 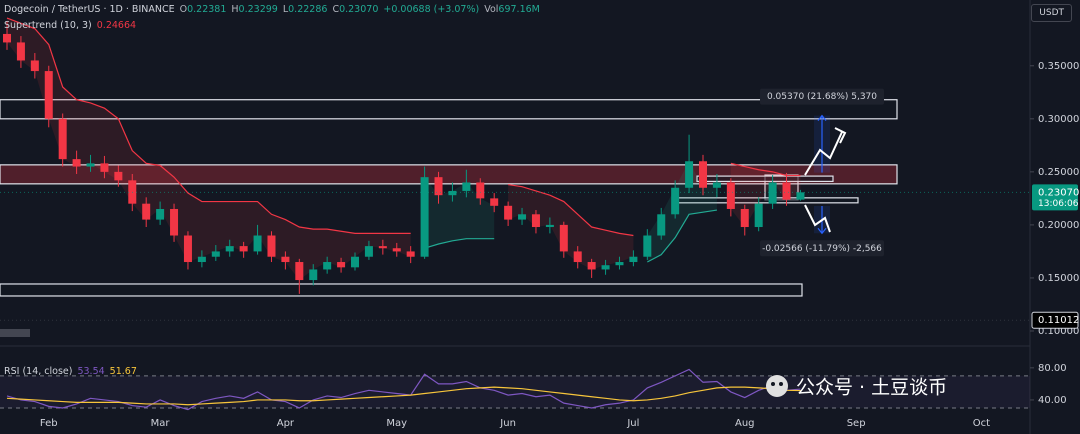 I want to click on y-tick-label: 0.25000, so click(x=1058, y=172).